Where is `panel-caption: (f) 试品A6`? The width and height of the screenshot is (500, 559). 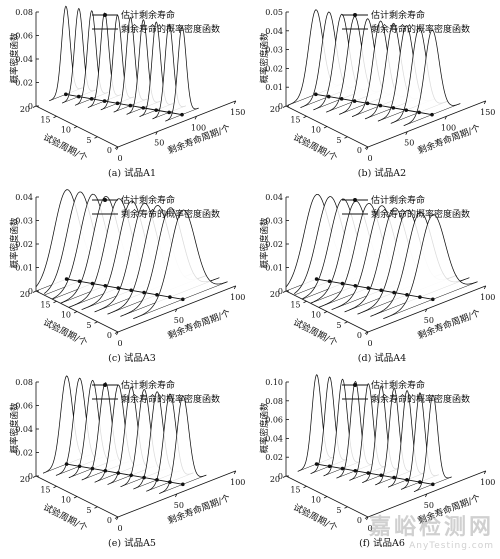
panel-caption: (f) 试品A6 is located at coordinates (382, 543).